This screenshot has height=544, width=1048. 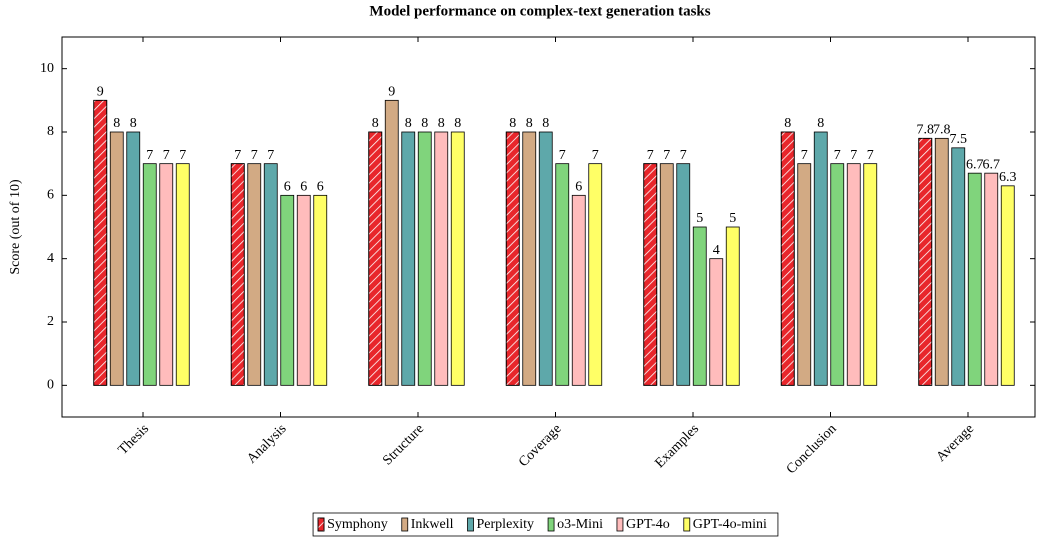 I want to click on y-tick-label: 10, so click(x=47, y=68).